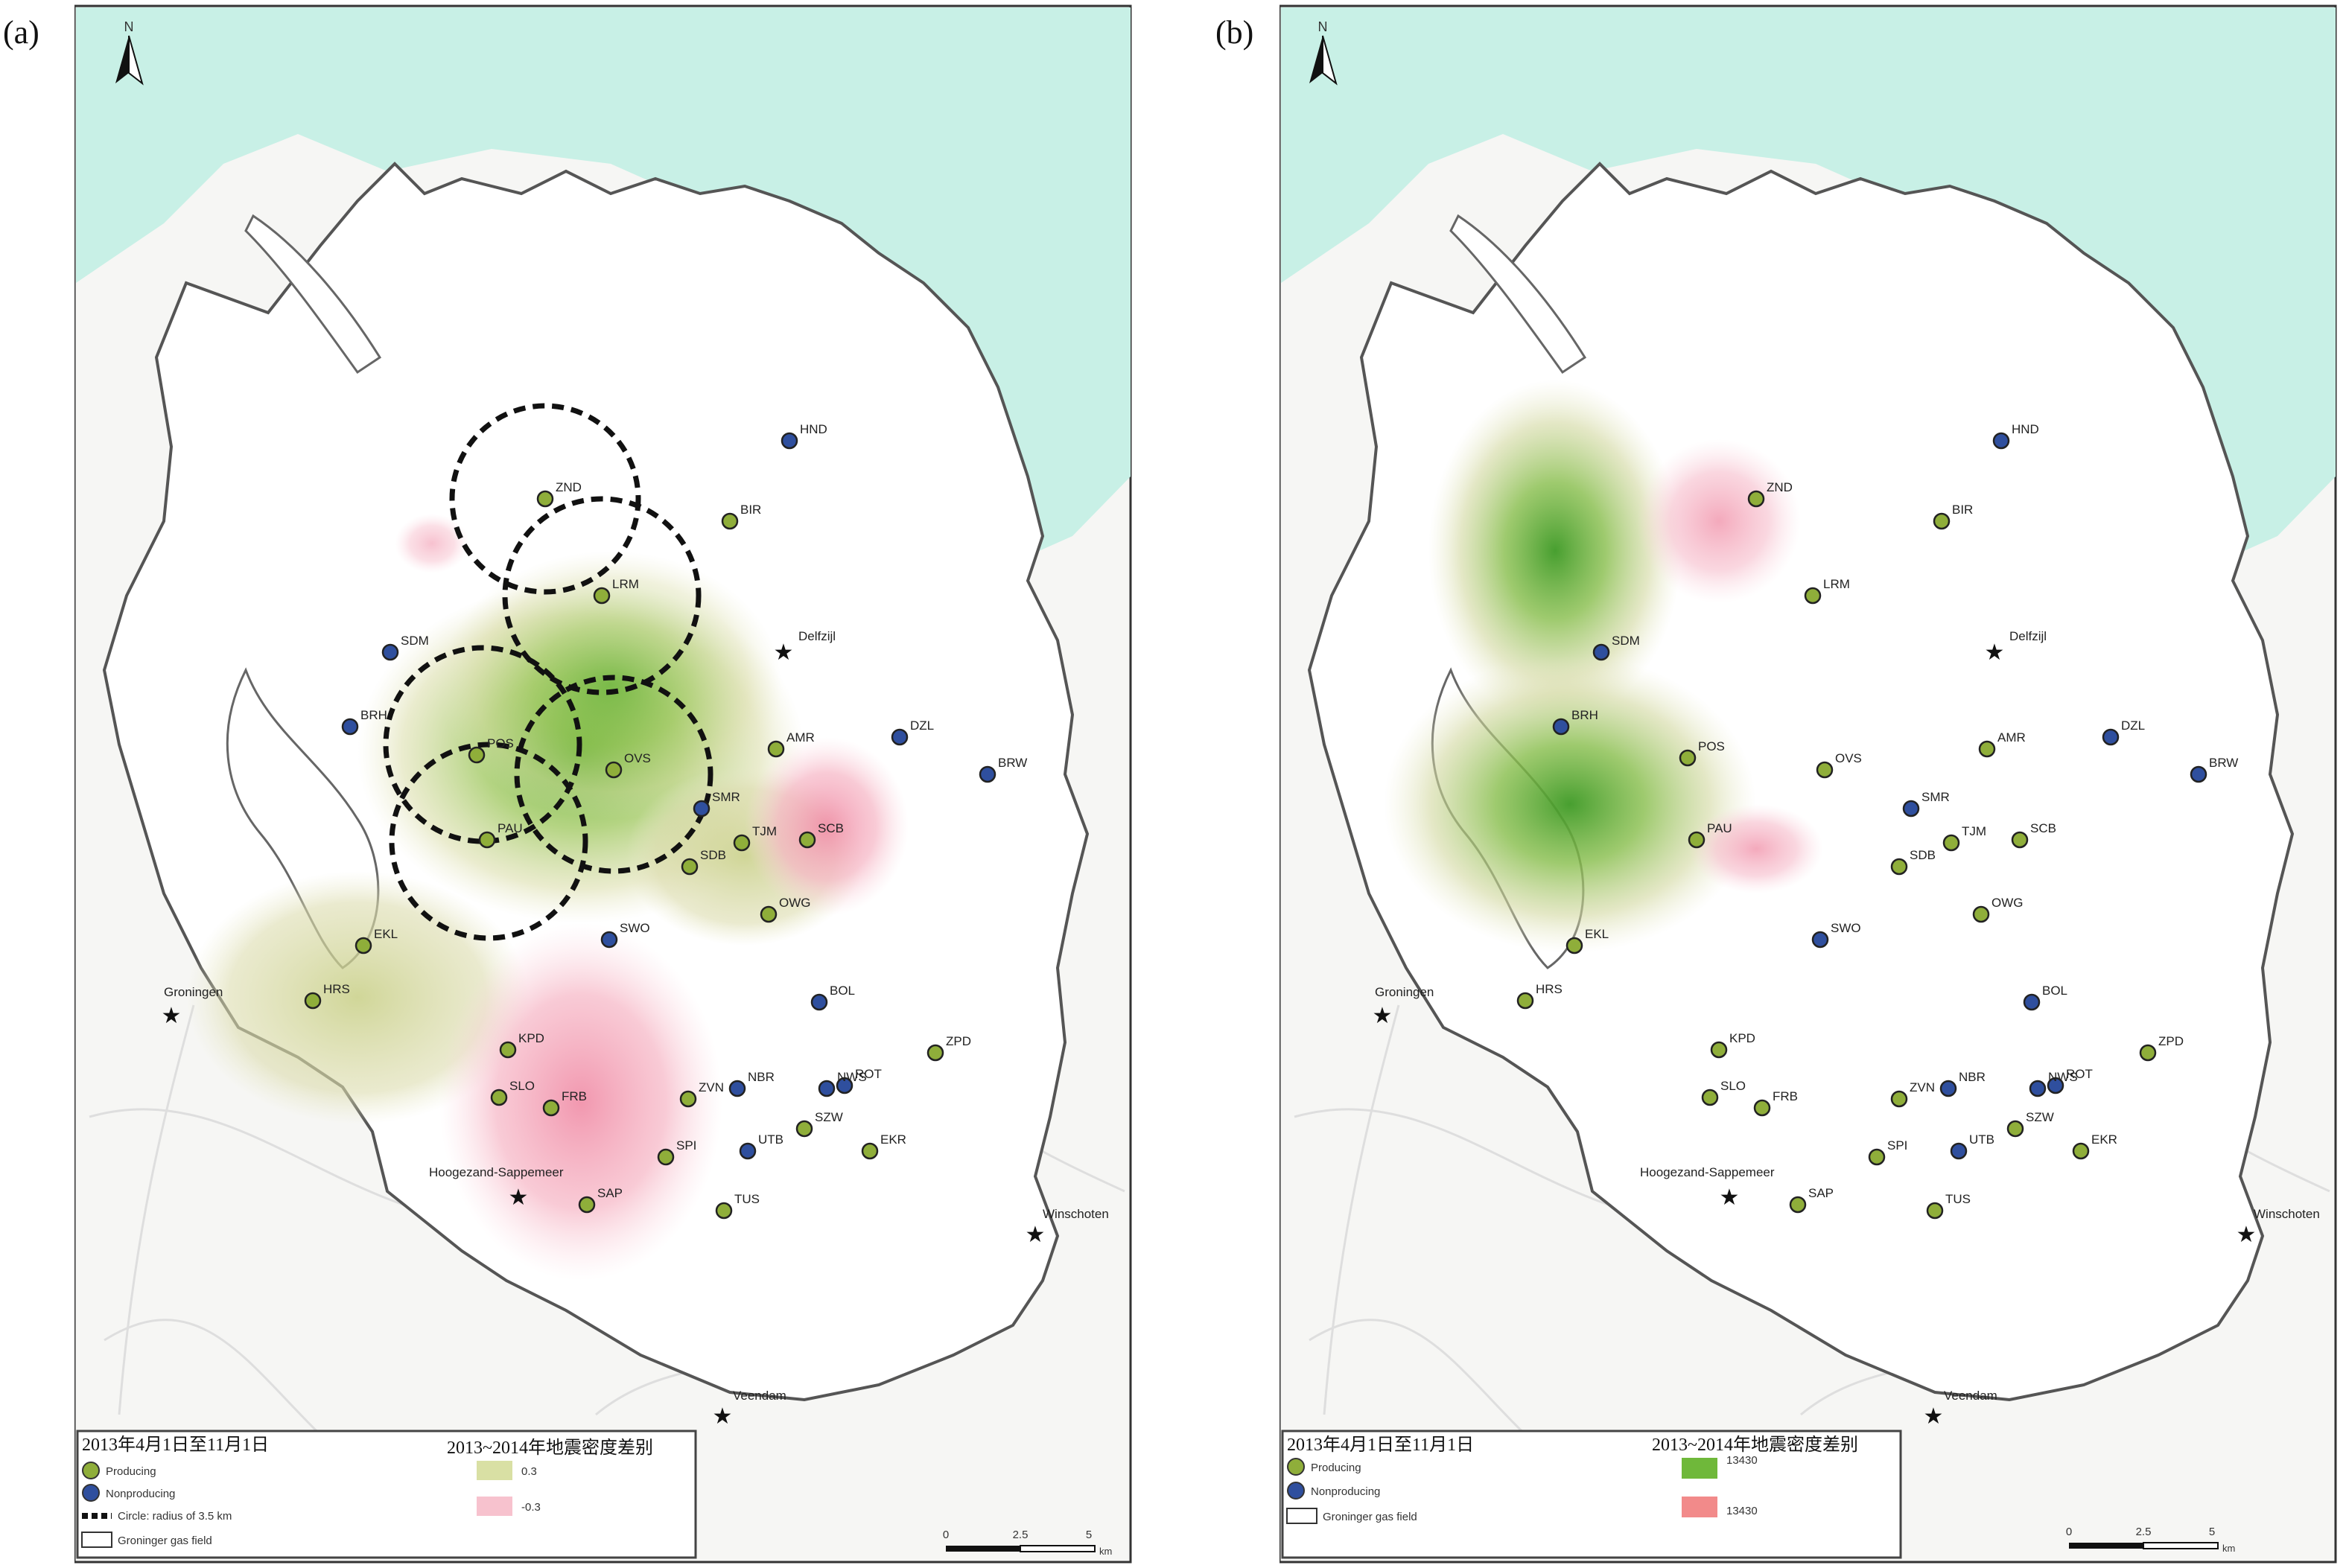  I want to click on station-marker-tus-a, so click(724, 1211).